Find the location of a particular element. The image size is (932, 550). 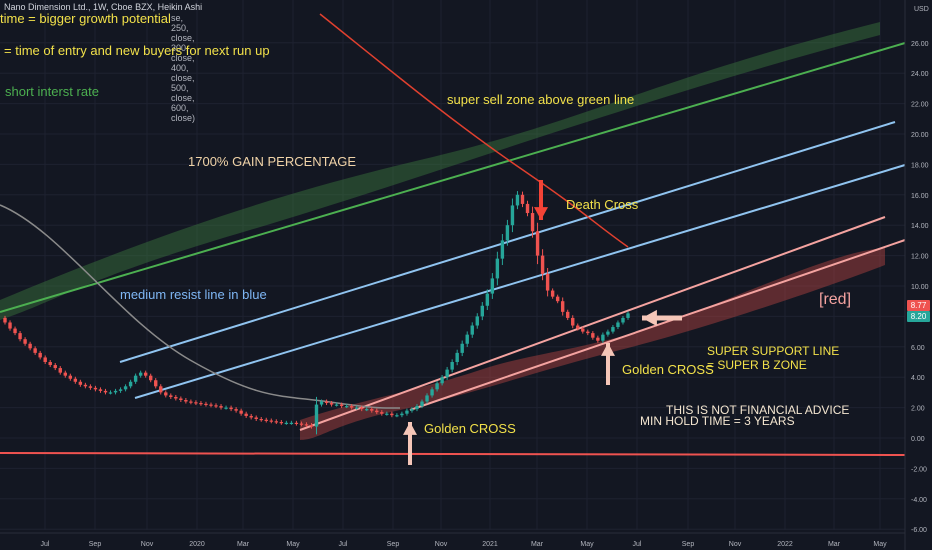

annotation-super-b-zone: = SUPER B ZONE is located at coordinates (757, 365).